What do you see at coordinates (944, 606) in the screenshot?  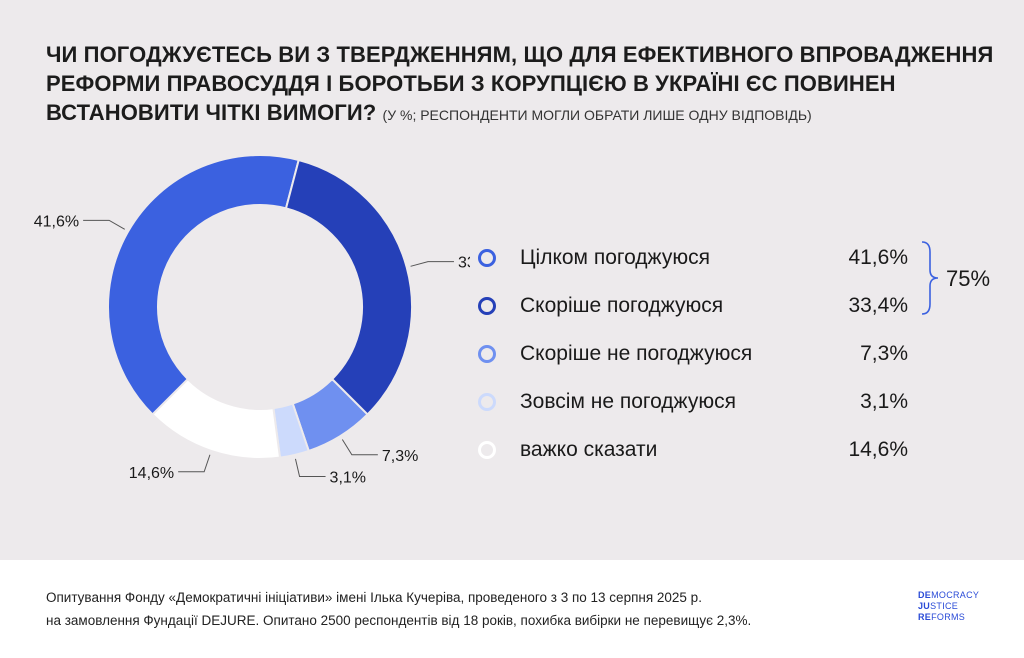 I see `logo-part: STICE` at bounding box center [944, 606].